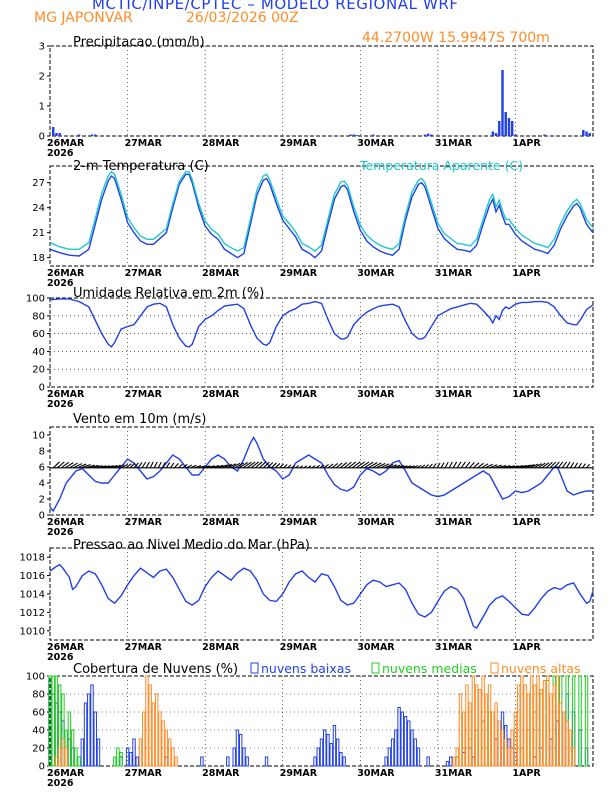  Describe the element at coordinates (376, 773) in the screenshot. I see `clouds-xtick-label: 30MAR` at that location.